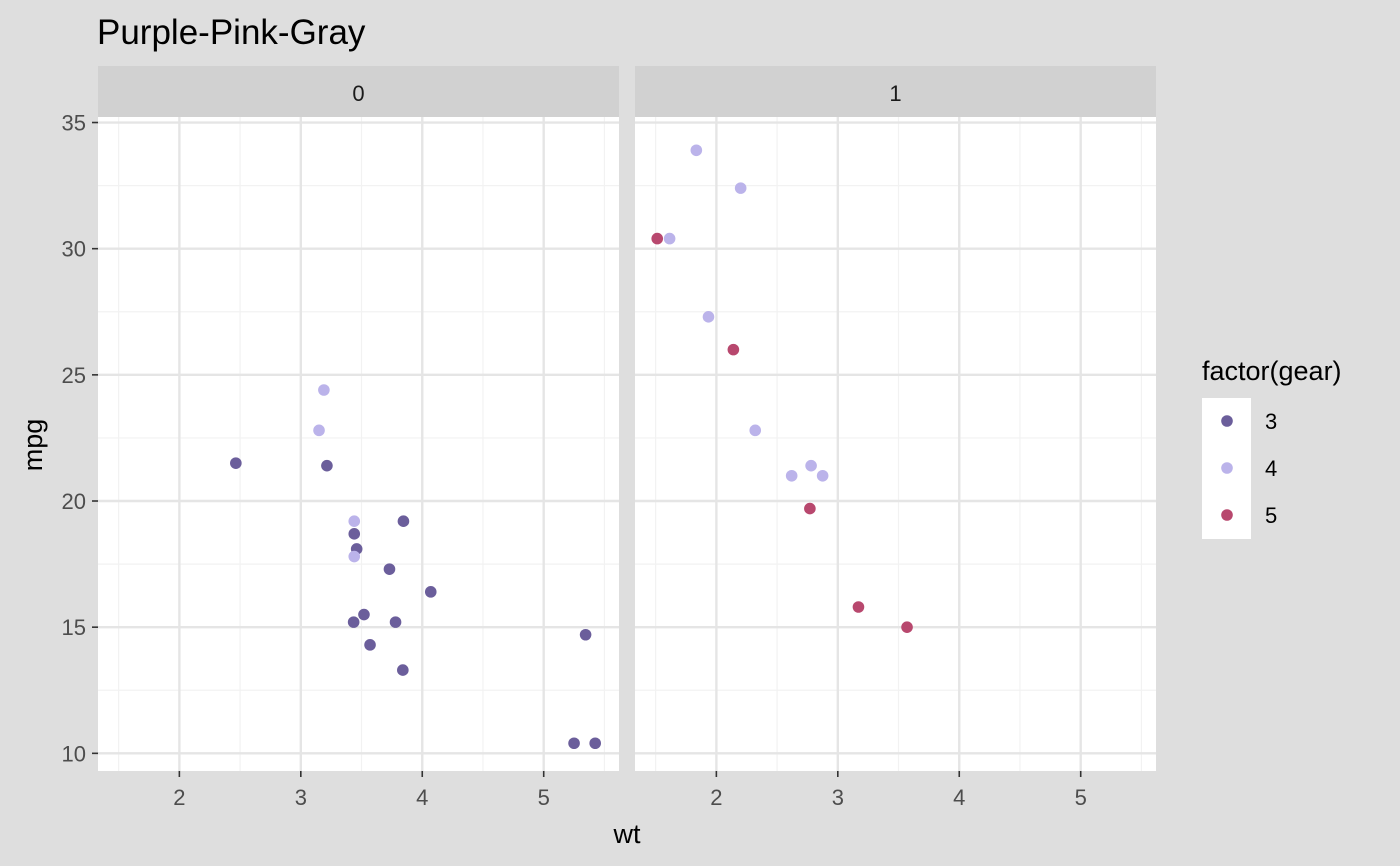 This screenshot has height=866, width=1400. I want to click on x-axis-title: wt, so click(627, 834).